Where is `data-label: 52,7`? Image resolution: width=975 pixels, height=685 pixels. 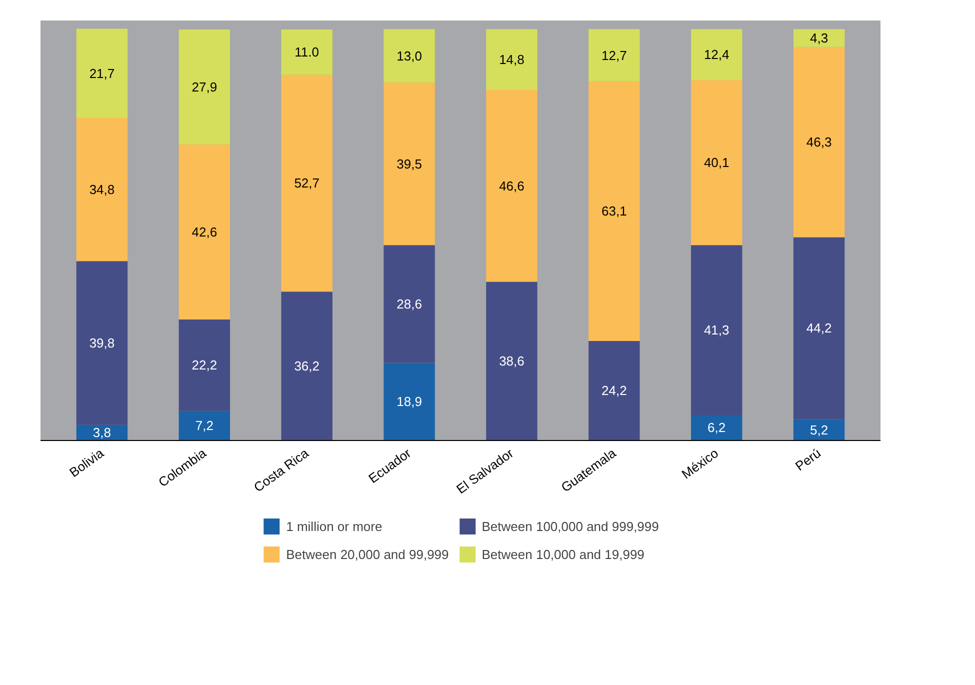
data-label: 52,7 is located at coordinates (307, 183).